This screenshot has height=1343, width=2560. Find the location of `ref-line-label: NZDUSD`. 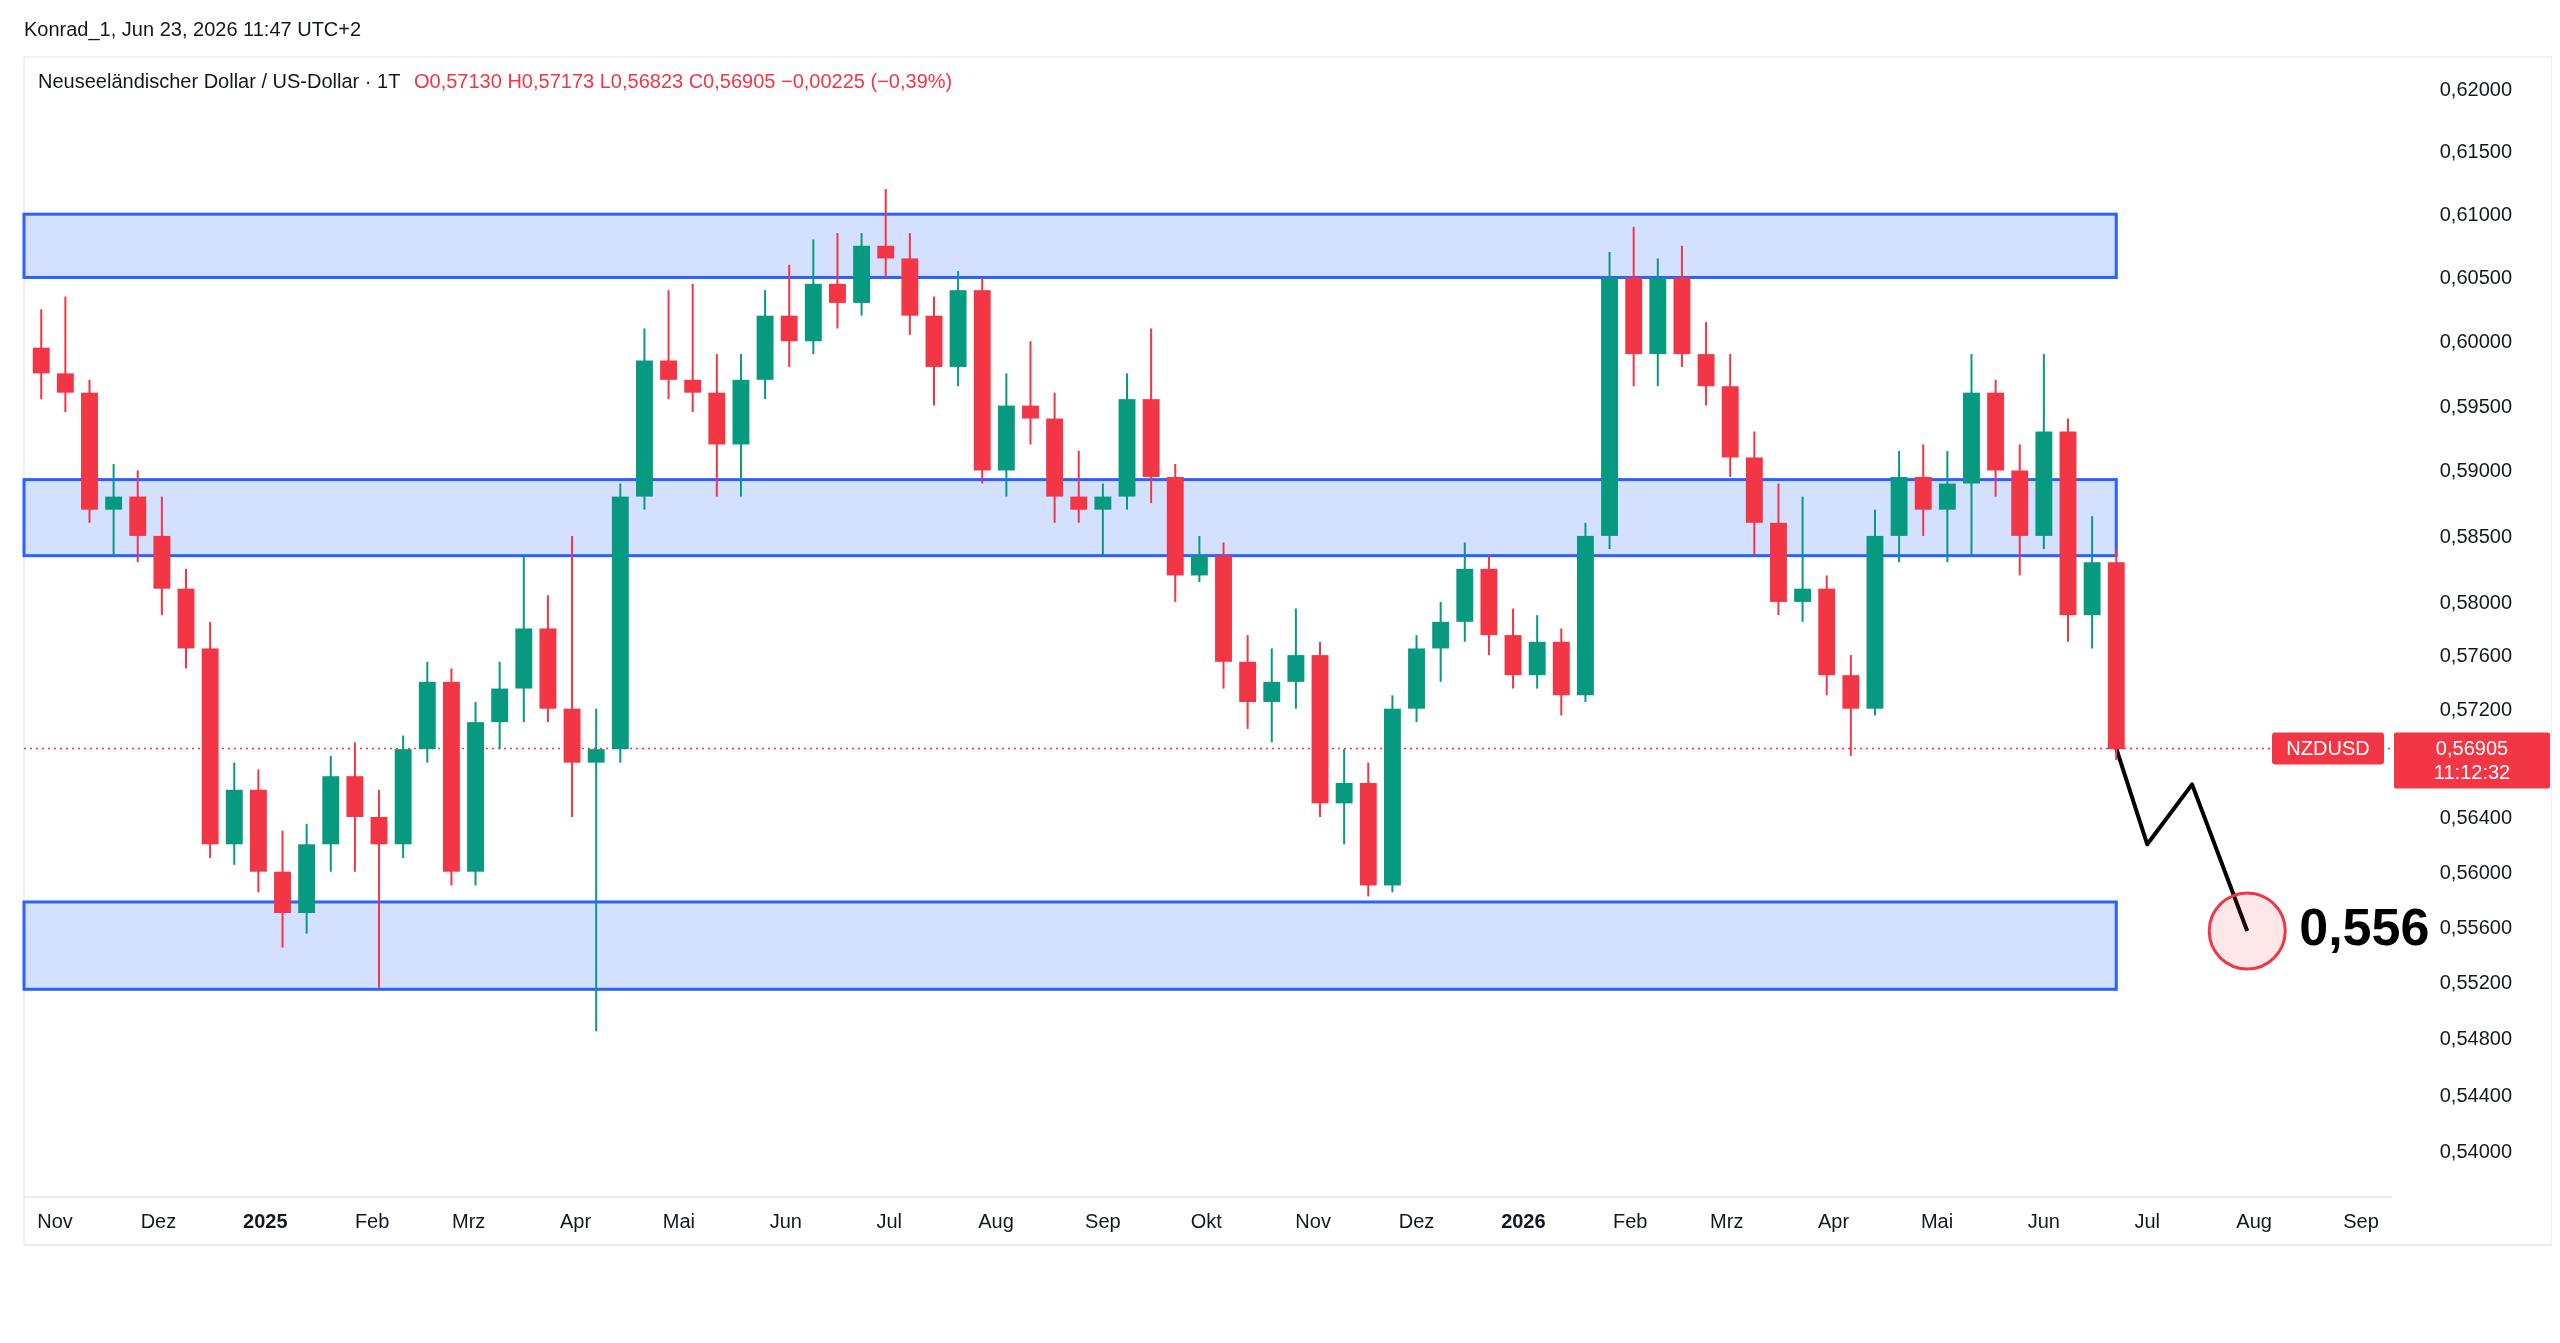

ref-line-label: NZDUSD is located at coordinates (2328, 748).